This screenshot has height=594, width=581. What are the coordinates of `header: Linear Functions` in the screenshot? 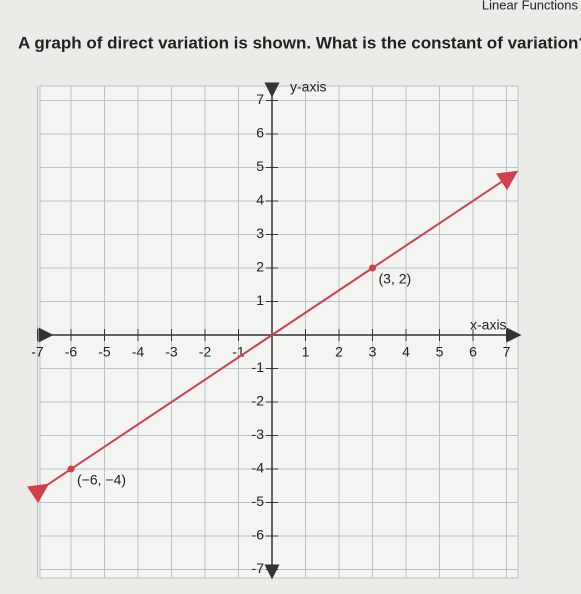 It's located at (530, 6).